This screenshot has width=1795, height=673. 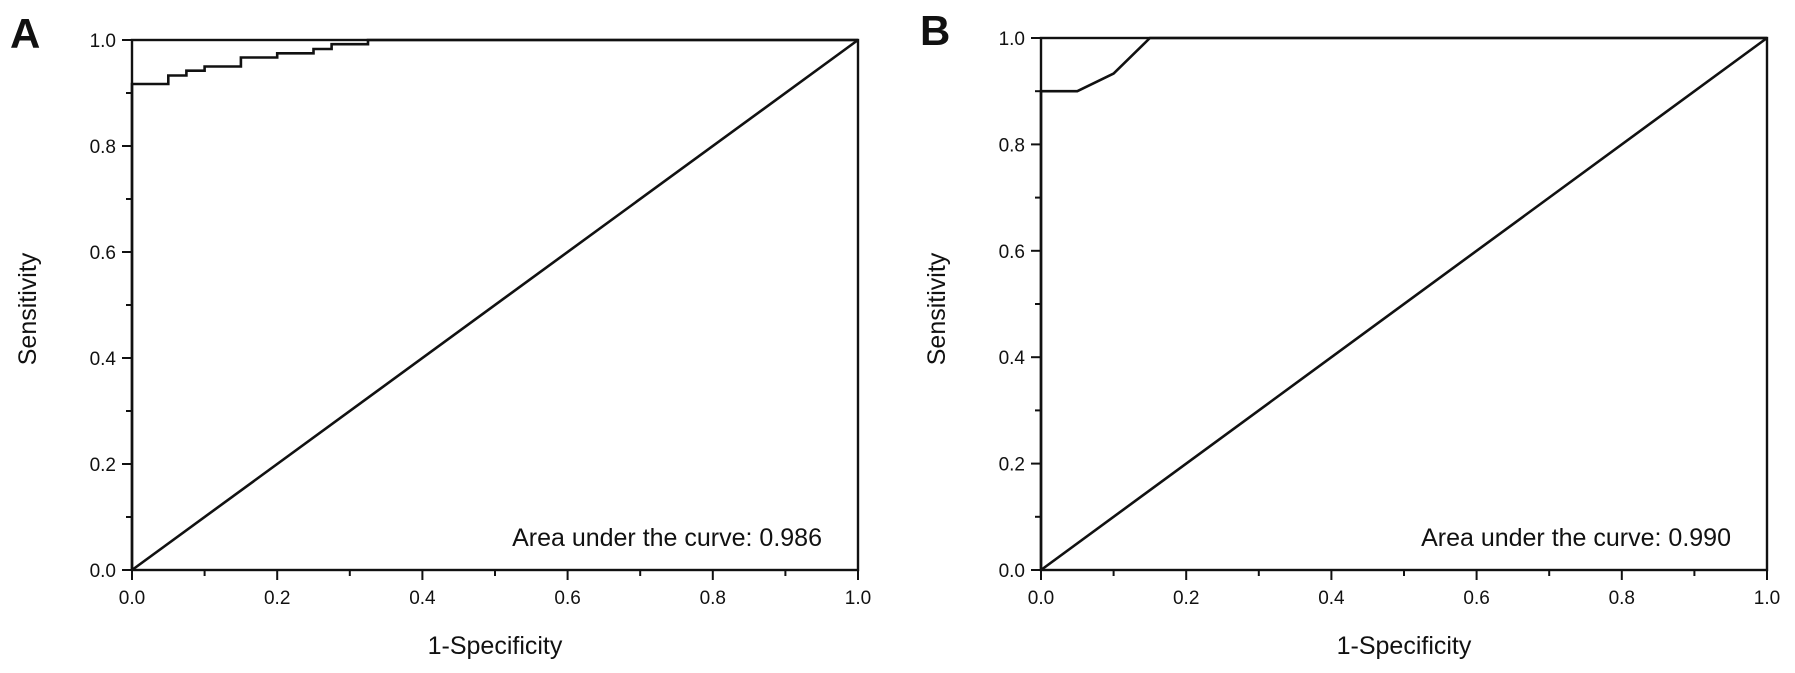 I want to click on panel-b-x-axis-label: 1-Specificity, so click(x=1404, y=646).